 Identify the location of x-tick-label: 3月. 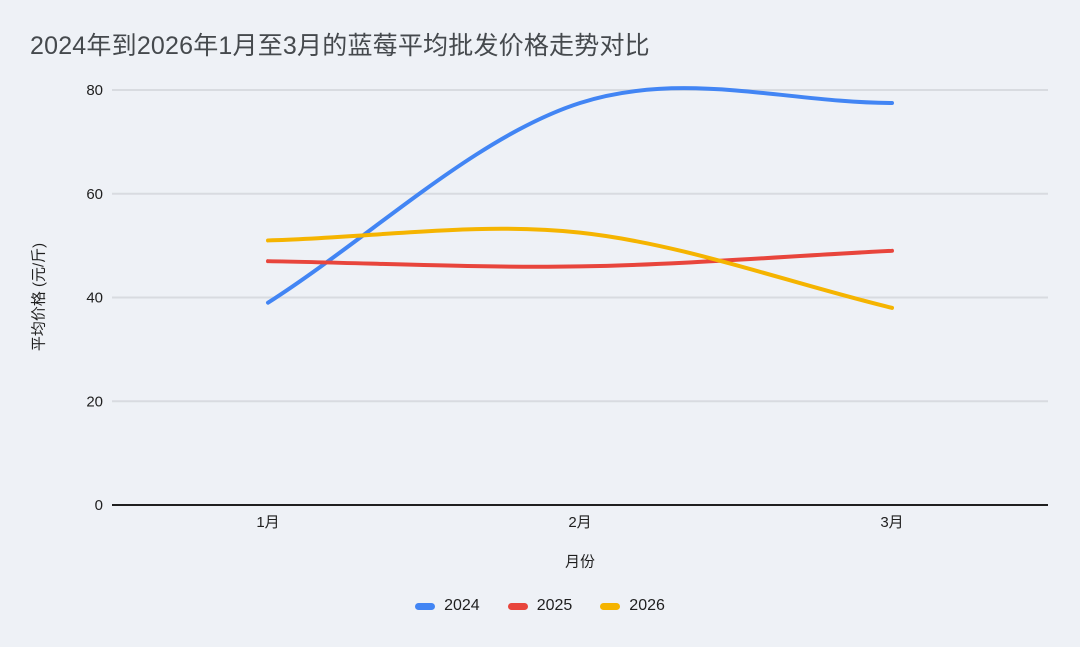
(891, 522).